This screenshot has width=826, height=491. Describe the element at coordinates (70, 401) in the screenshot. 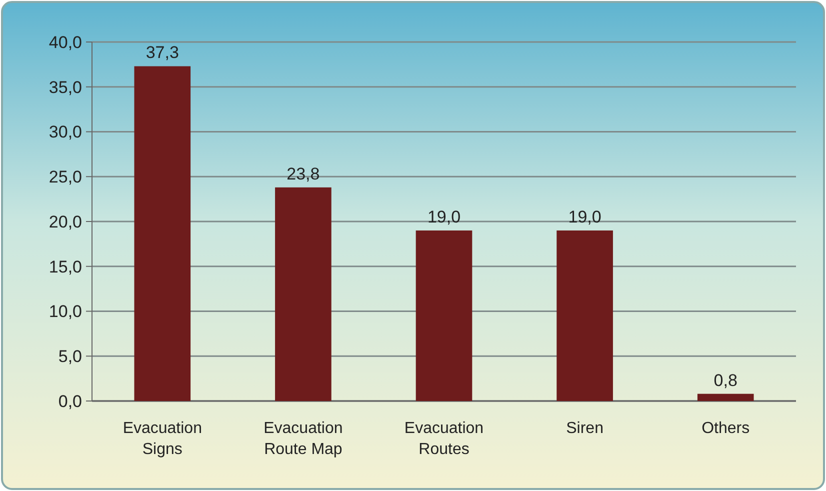

I see `y-tick-label: 0,0` at that location.